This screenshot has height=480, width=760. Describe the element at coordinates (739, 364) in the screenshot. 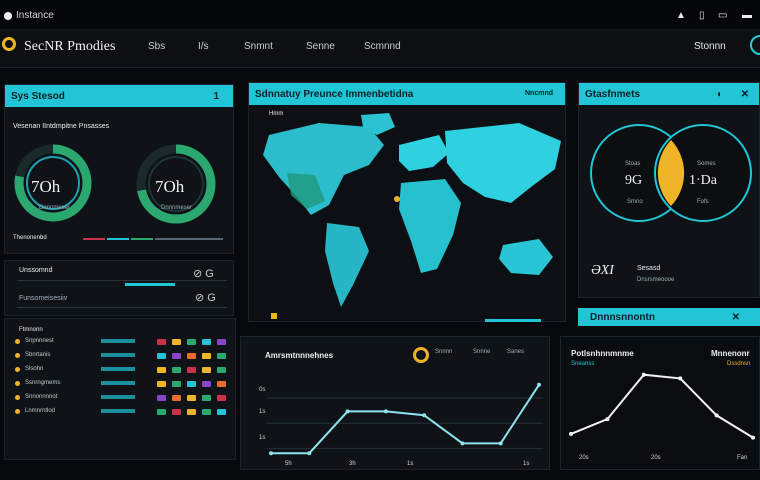

I see `line-chart-2-subtitle2: Dssdnsn` at that location.